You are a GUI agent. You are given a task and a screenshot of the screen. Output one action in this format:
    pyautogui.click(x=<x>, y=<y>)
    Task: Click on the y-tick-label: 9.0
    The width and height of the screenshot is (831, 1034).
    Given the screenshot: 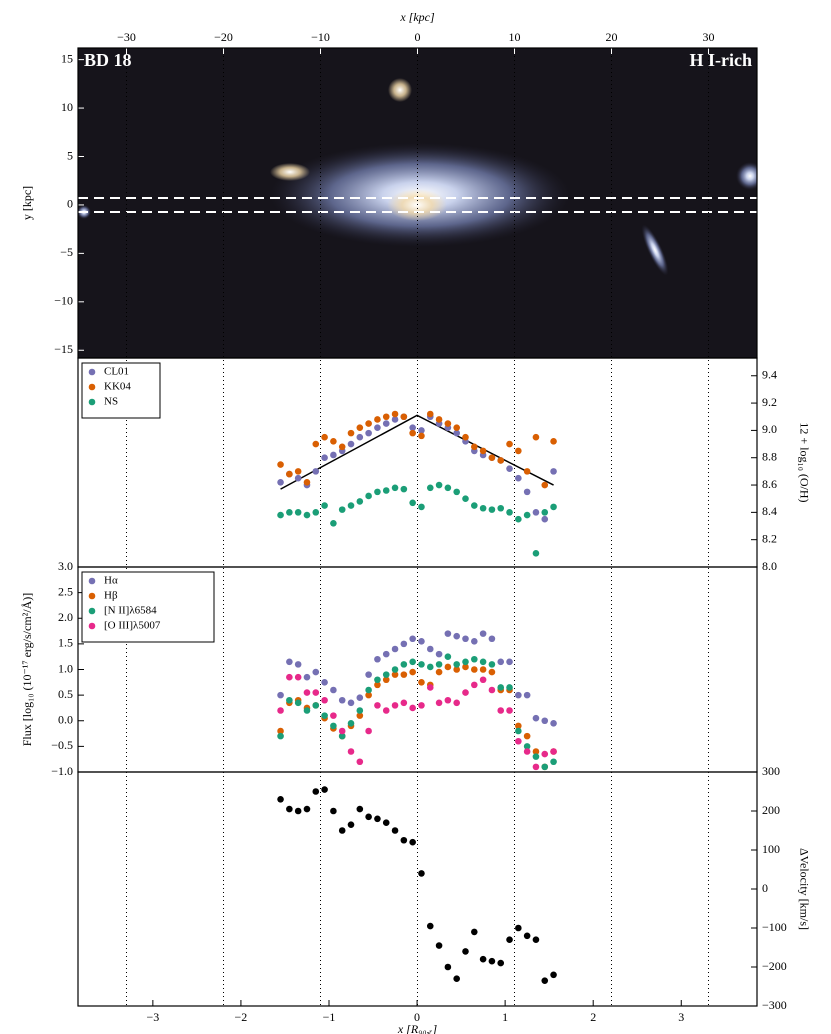 What is the action you would take?
    pyautogui.click(x=769, y=429)
    